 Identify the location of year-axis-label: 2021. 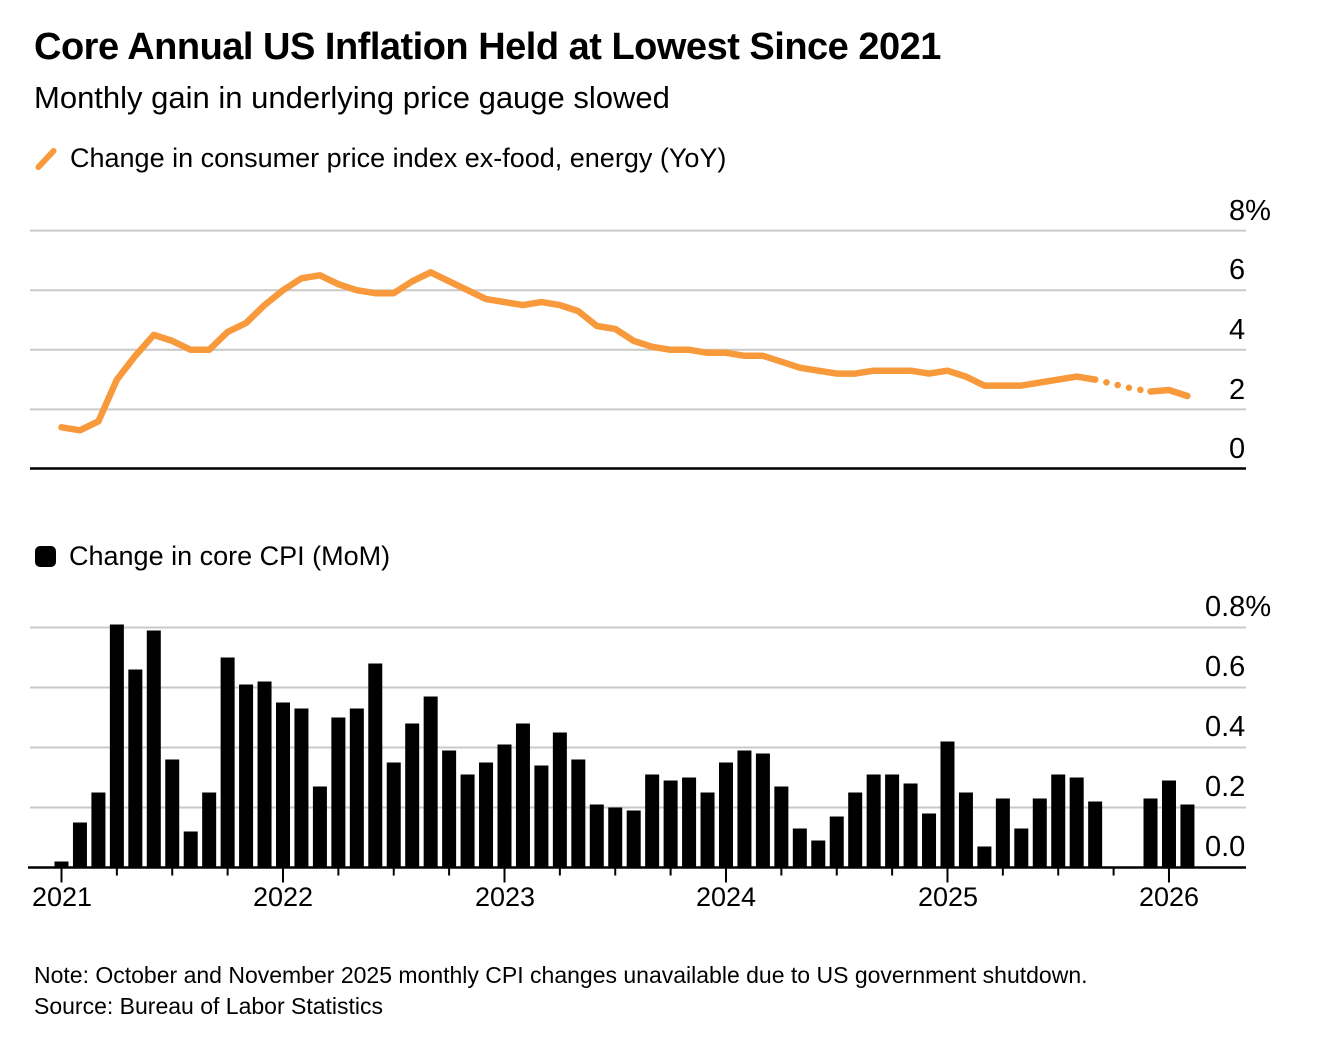
(62, 897).